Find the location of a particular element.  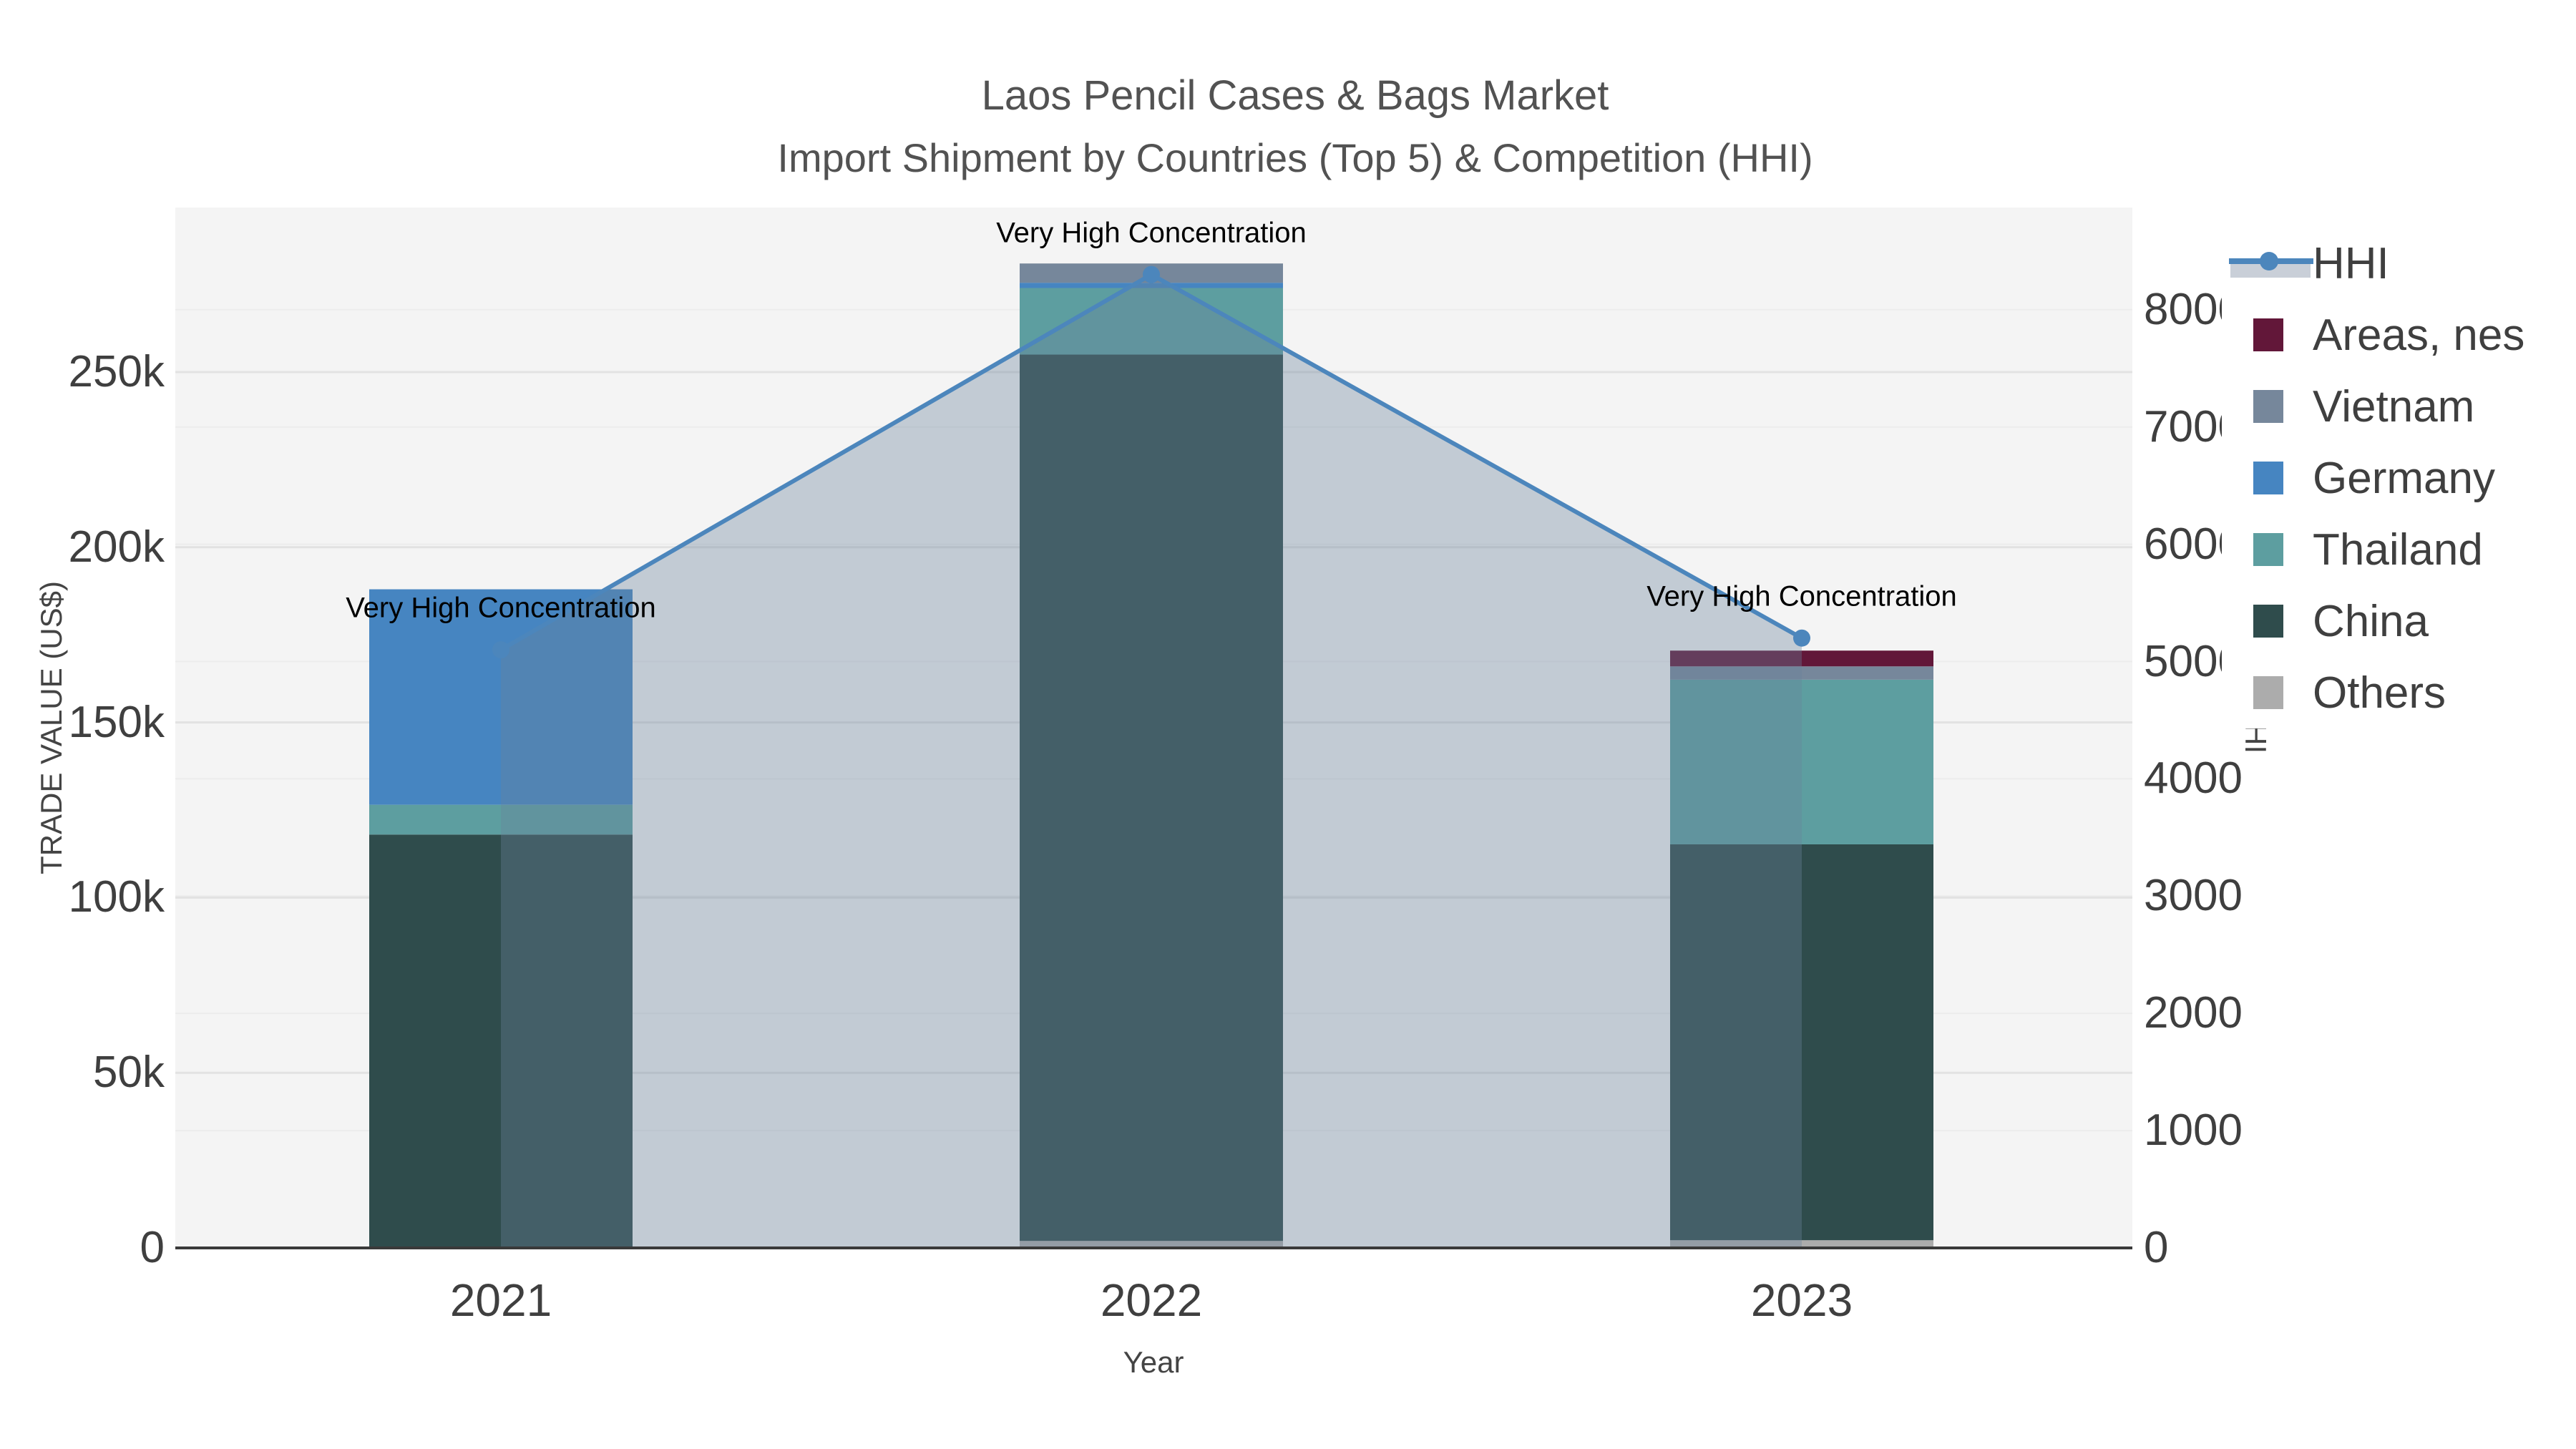

hhi-marker-2021 is located at coordinates (500, 650).